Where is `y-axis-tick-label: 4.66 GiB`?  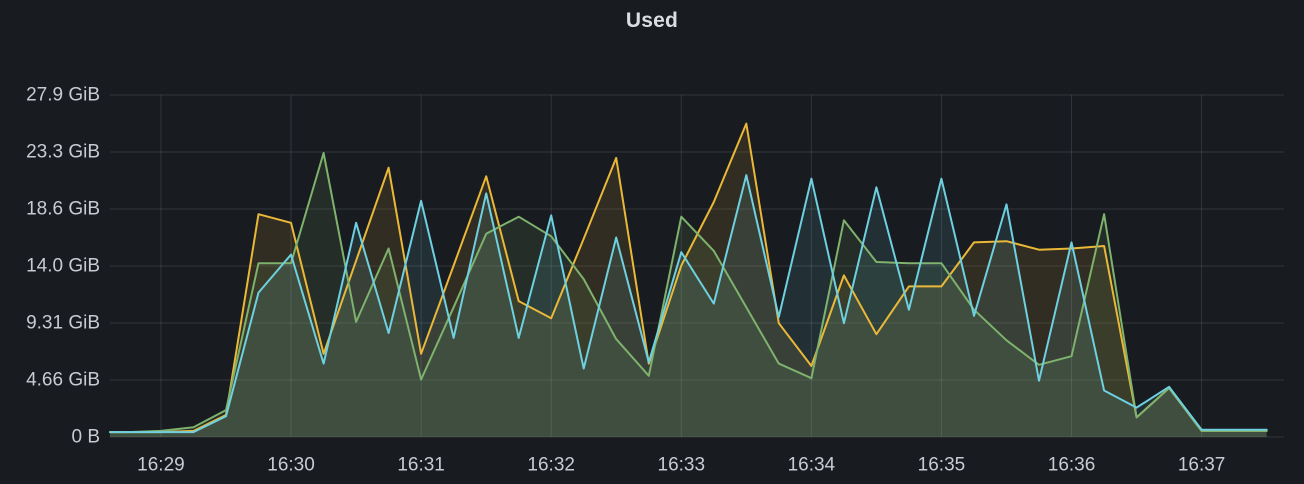
y-axis-tick-label: 4.66 GiB is located at coordinates (63, 379).